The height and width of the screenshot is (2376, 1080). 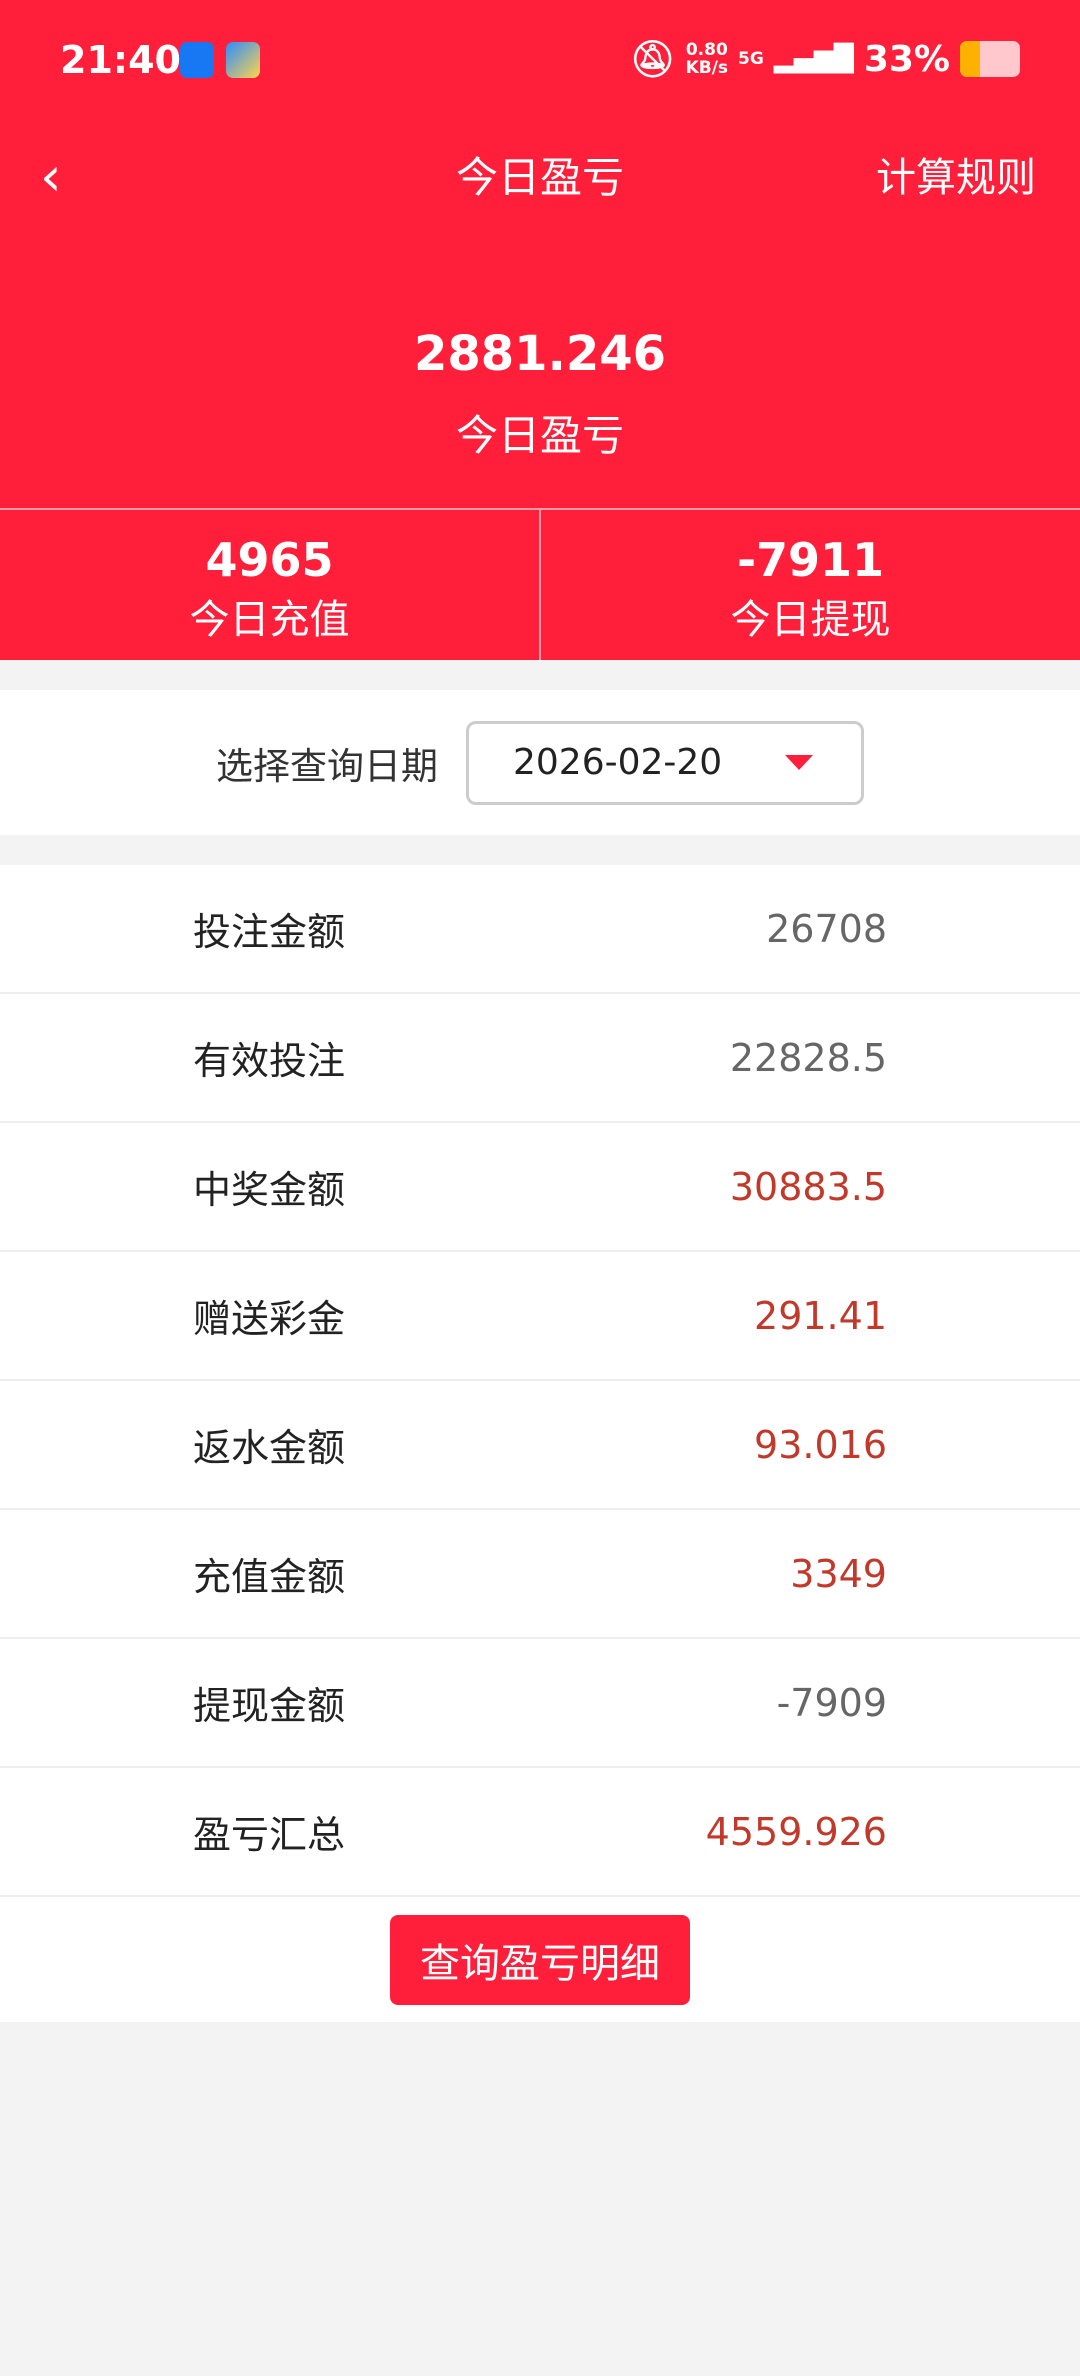 What do you see at coordinates (826, 928) in the screenshot?
I see `row-value: 26708` at bounding box center [826, 928].